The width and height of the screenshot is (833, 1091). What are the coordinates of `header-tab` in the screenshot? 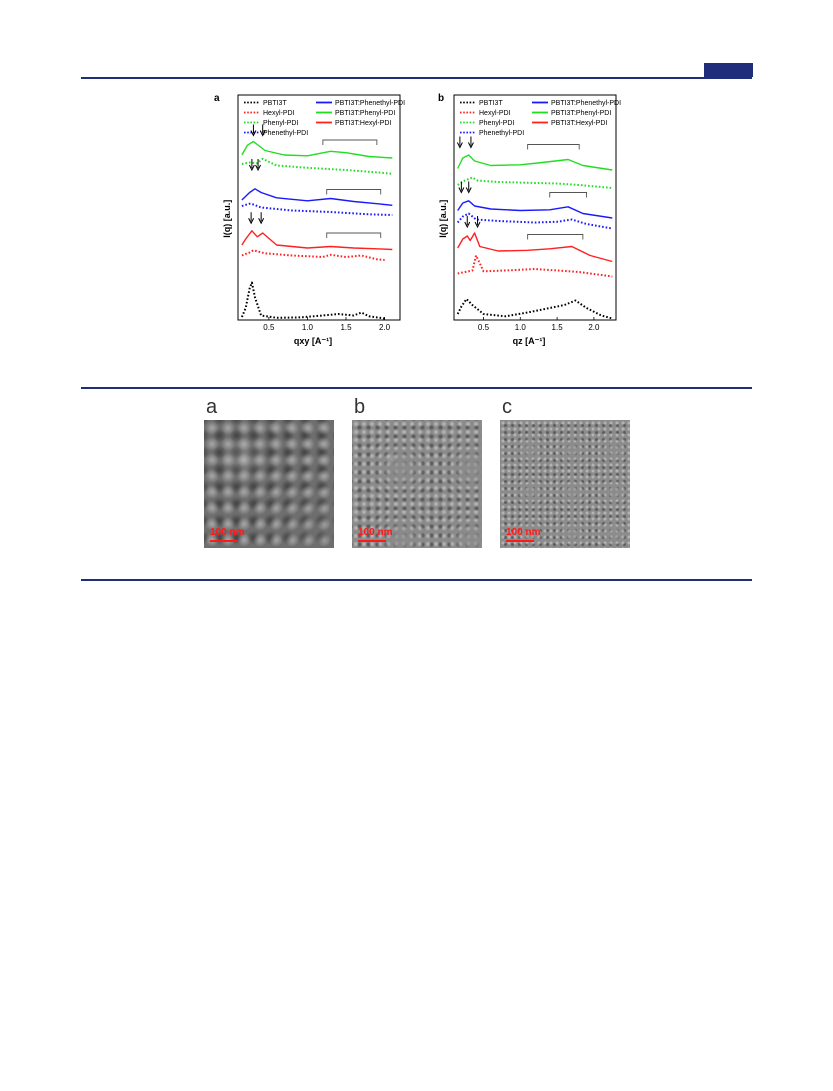 It's located at (728, 70).